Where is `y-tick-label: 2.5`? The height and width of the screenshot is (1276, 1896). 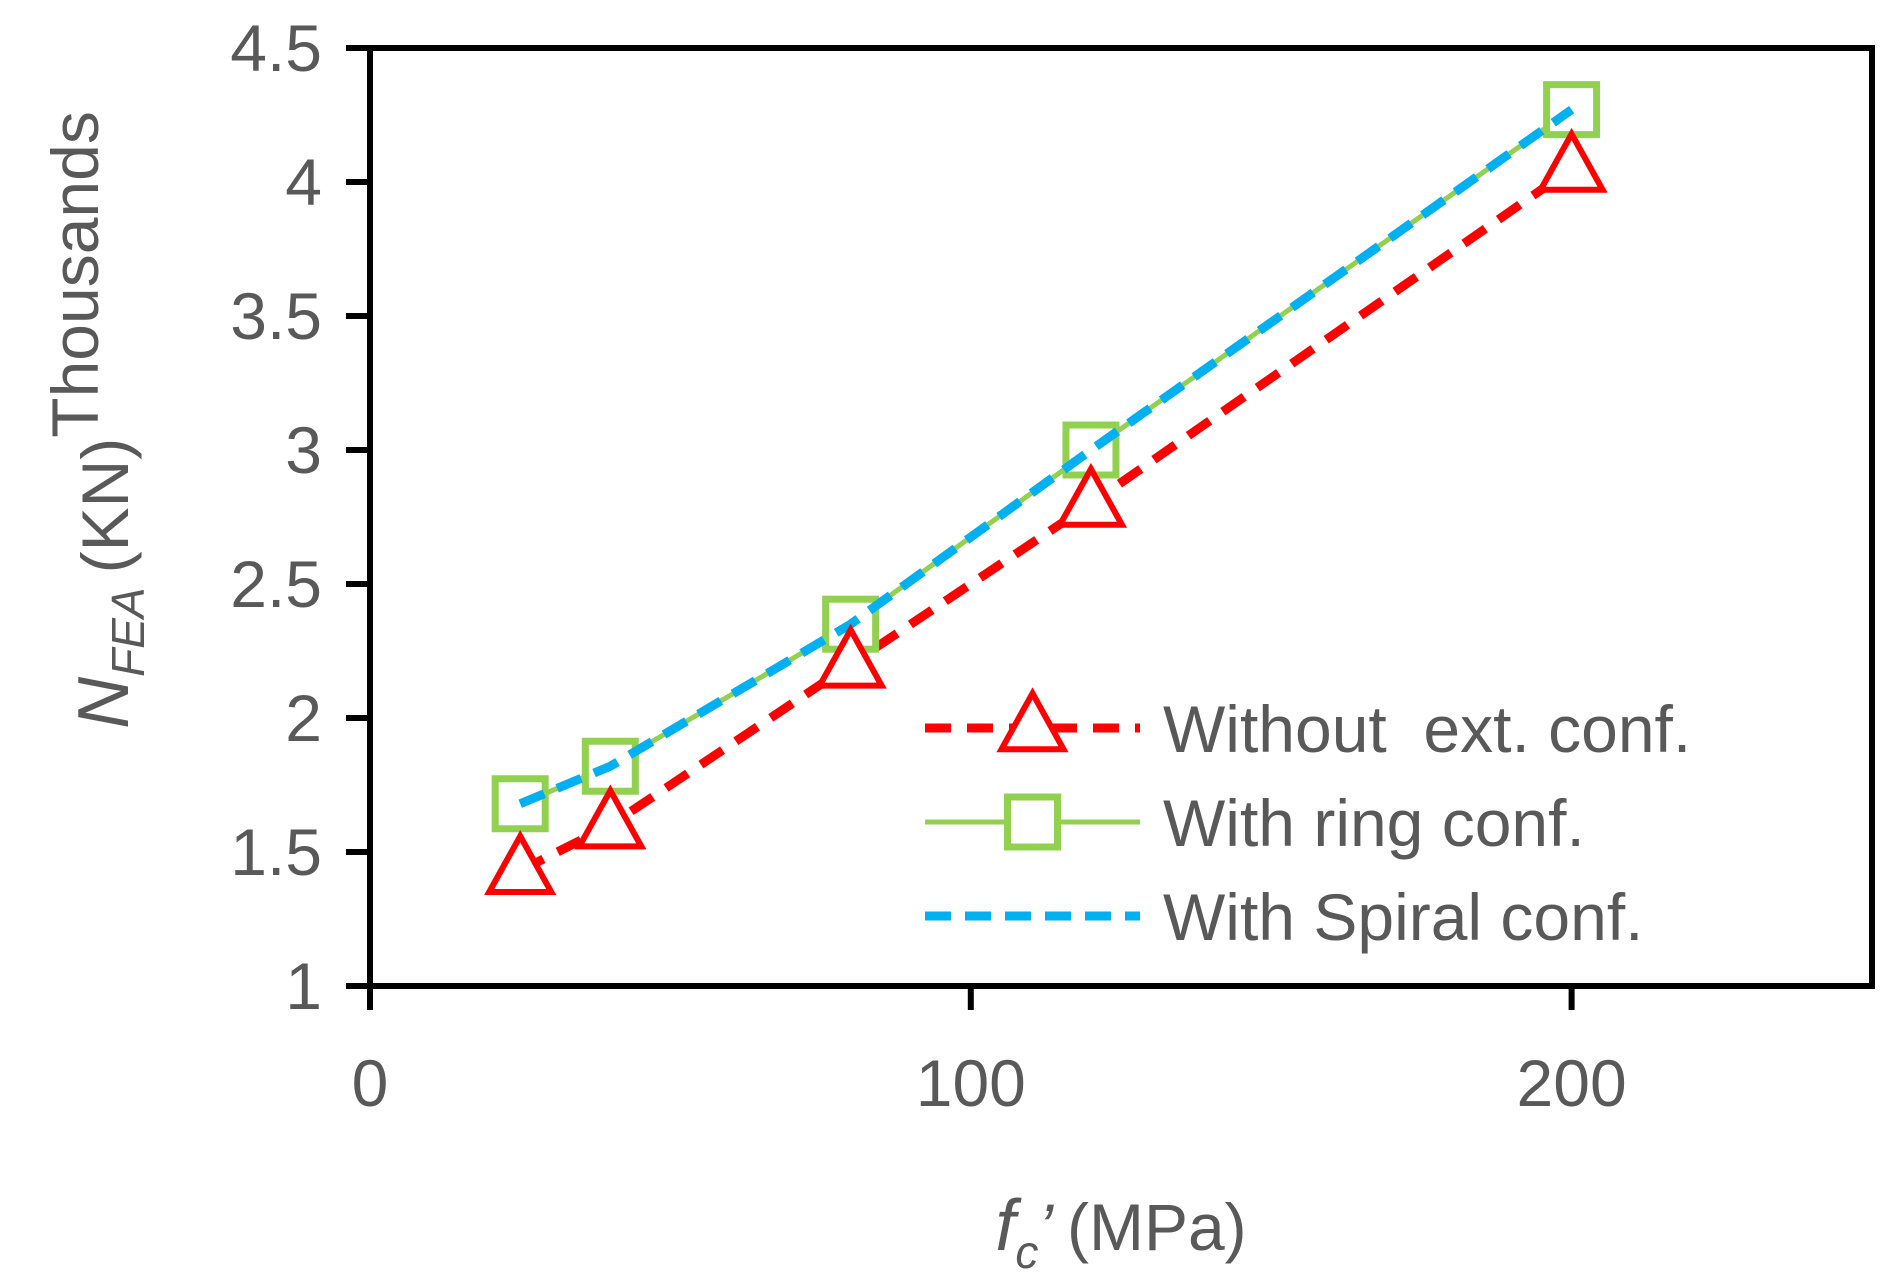 y-tick-label: 2.5 is located at coordinates (276, 584).